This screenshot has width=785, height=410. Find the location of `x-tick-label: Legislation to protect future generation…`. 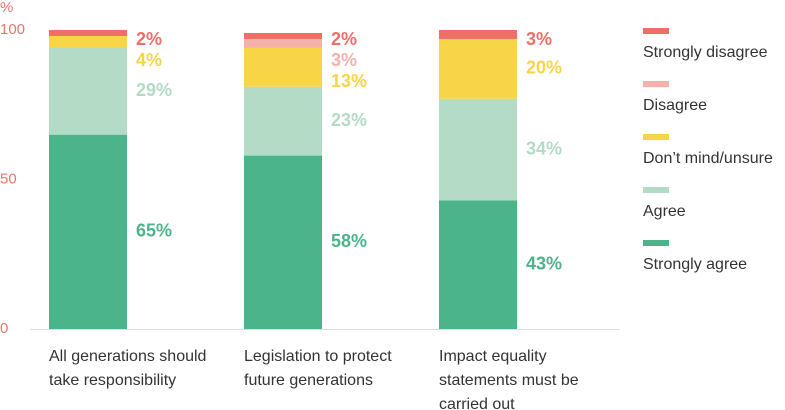

x-tick-label: Legislation to protect future generation… is located at coordinates (318, 368).